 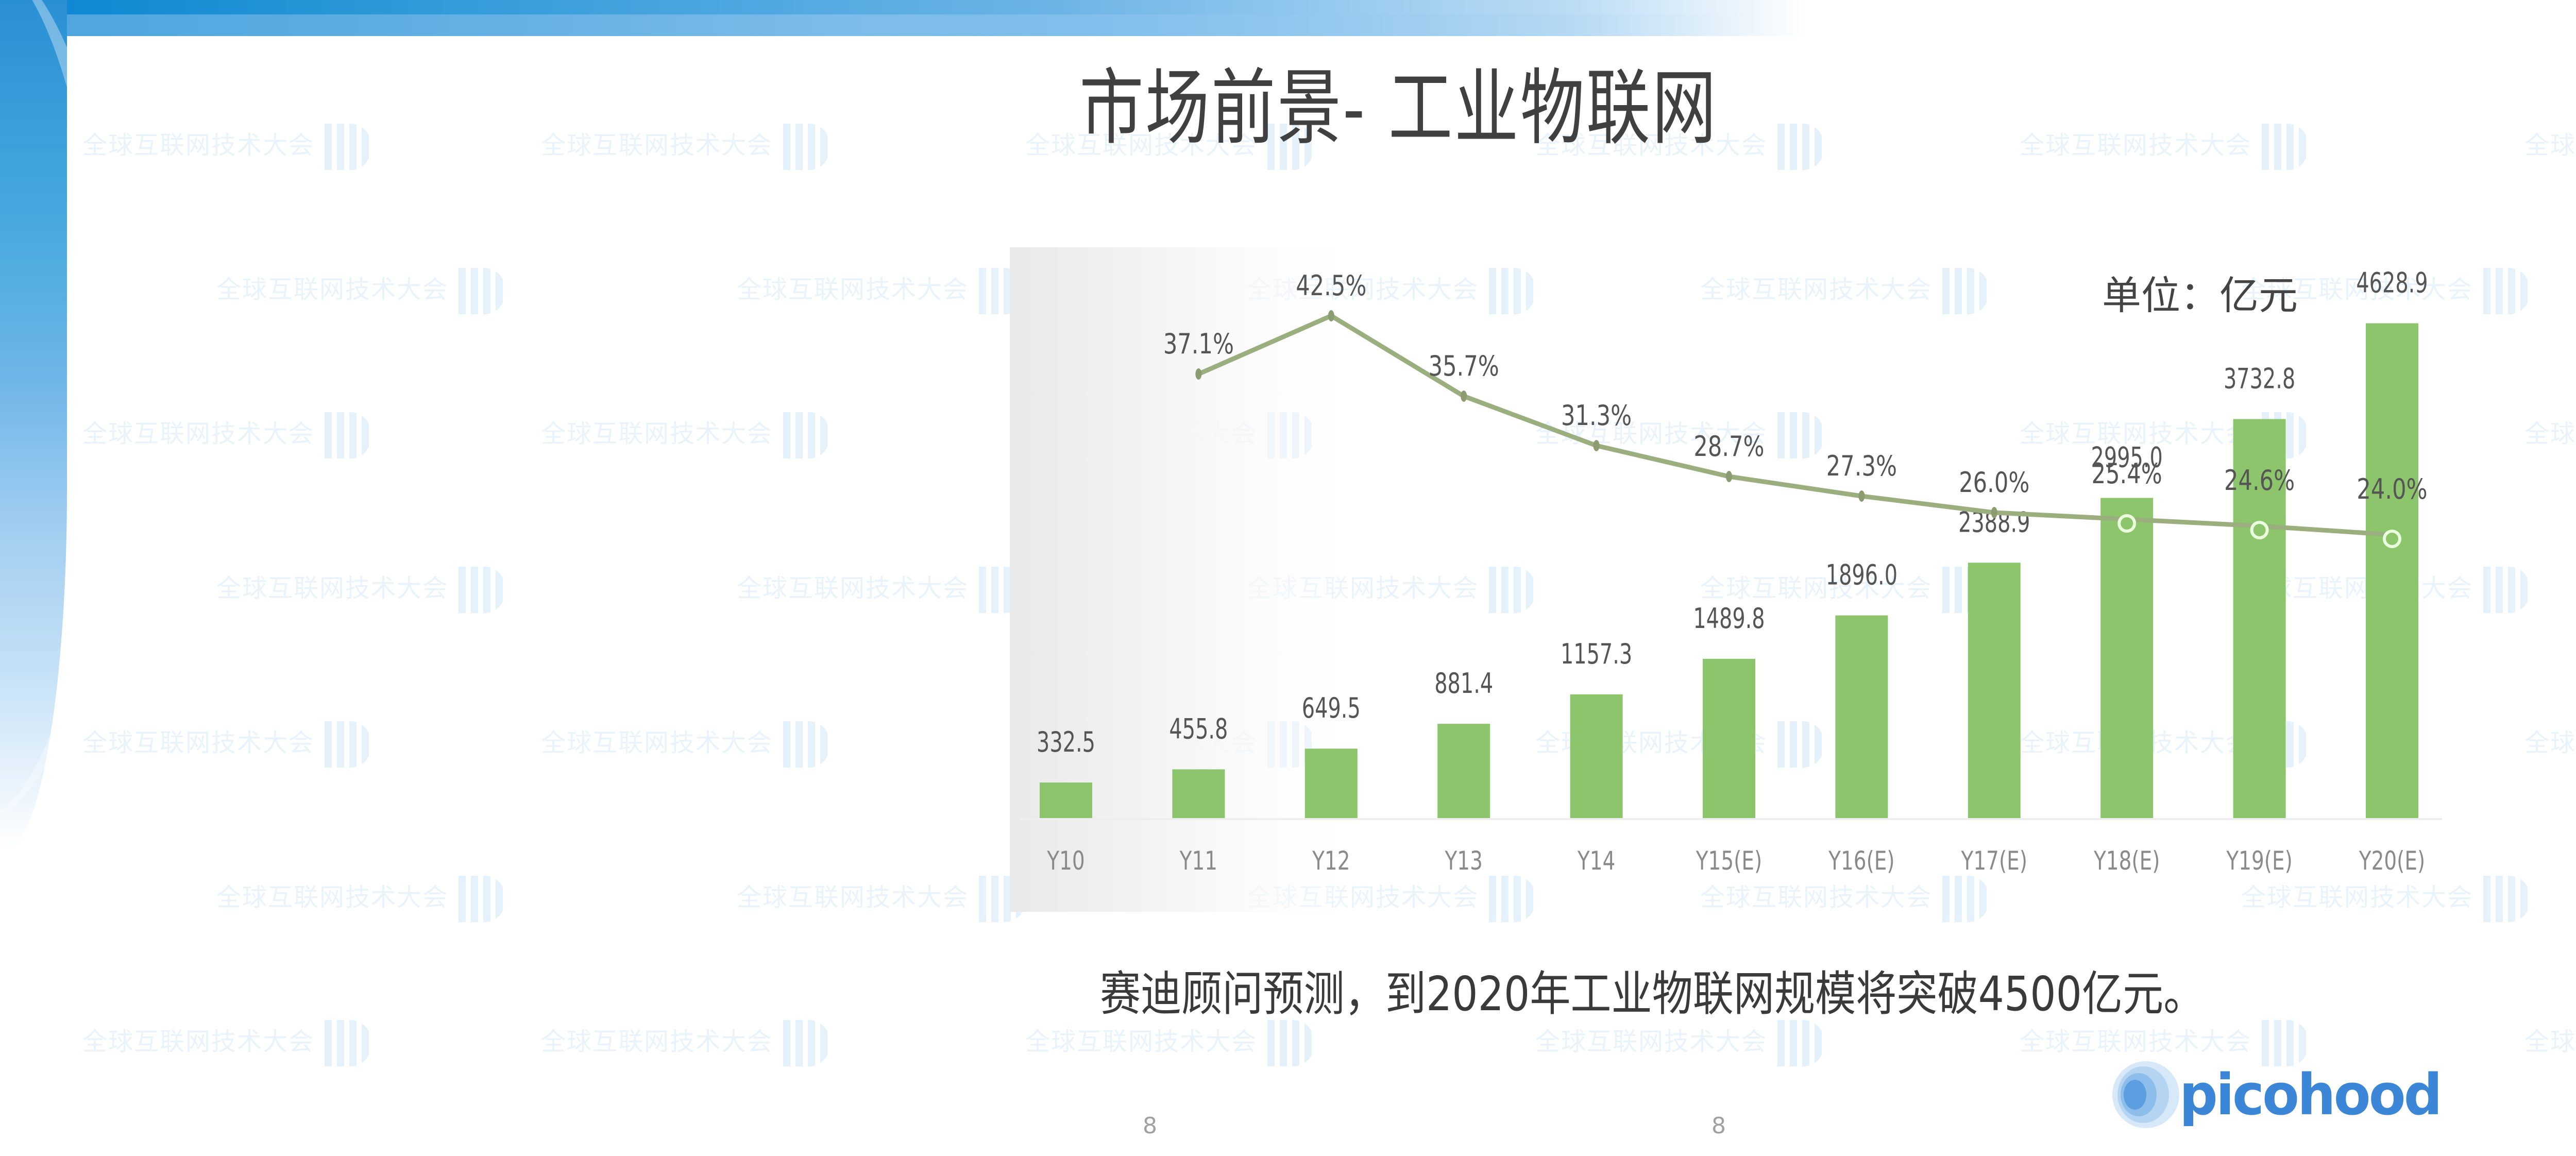 I want to click on bar-Y15(E), so click(x=1729, y=738).